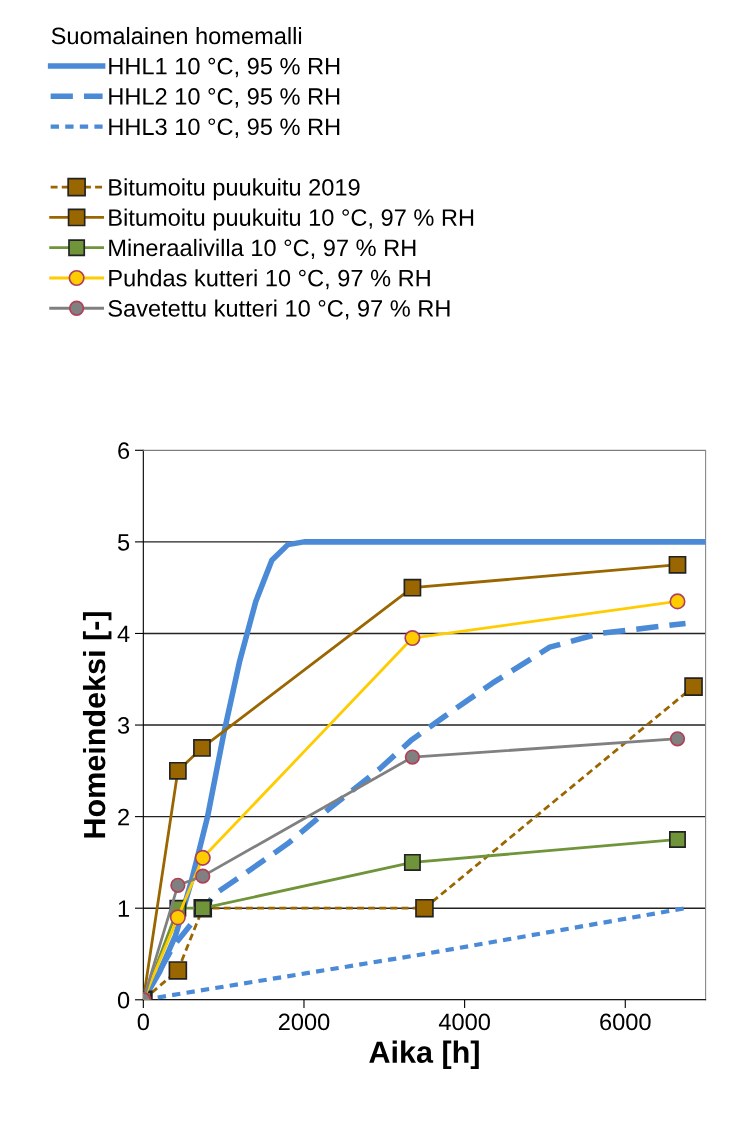 The width and height of the screenshot is (735, 1140). What do you see at coordinates (123, 817) in the screenshot?
I see `y-tick-label: 2` at bounding box center [123, 817].